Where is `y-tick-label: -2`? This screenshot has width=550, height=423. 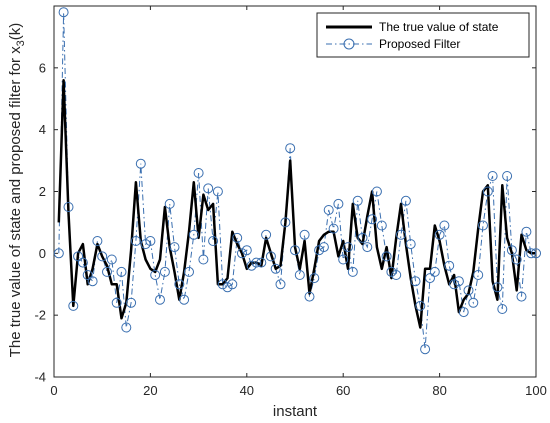
y-tick-label: -2 is located at coordinates (40, 315).